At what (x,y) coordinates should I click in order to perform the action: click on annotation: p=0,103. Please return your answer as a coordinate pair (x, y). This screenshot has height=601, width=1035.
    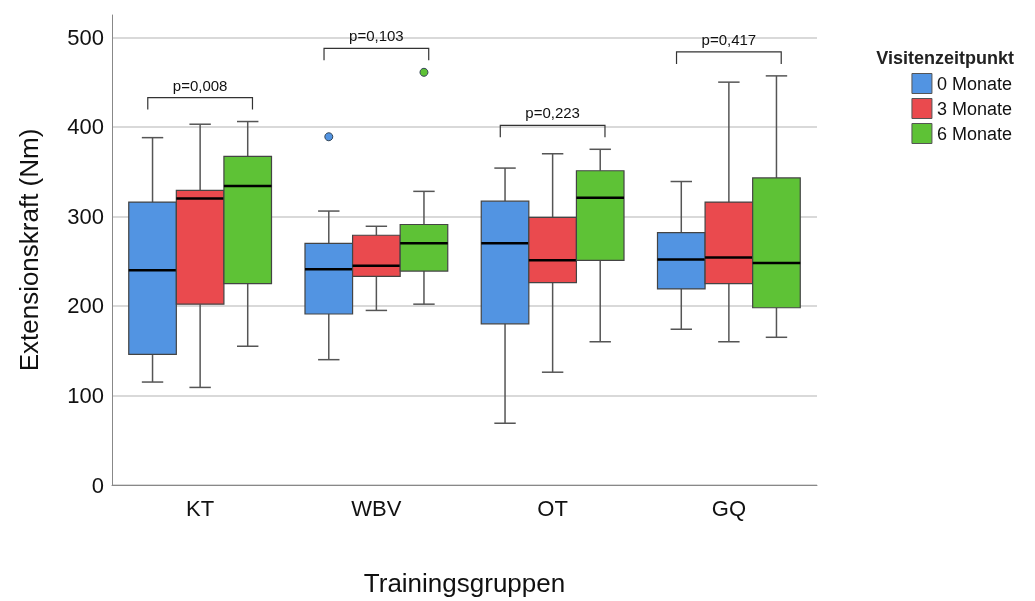
    Looking at the image, I should click on (376, 36).